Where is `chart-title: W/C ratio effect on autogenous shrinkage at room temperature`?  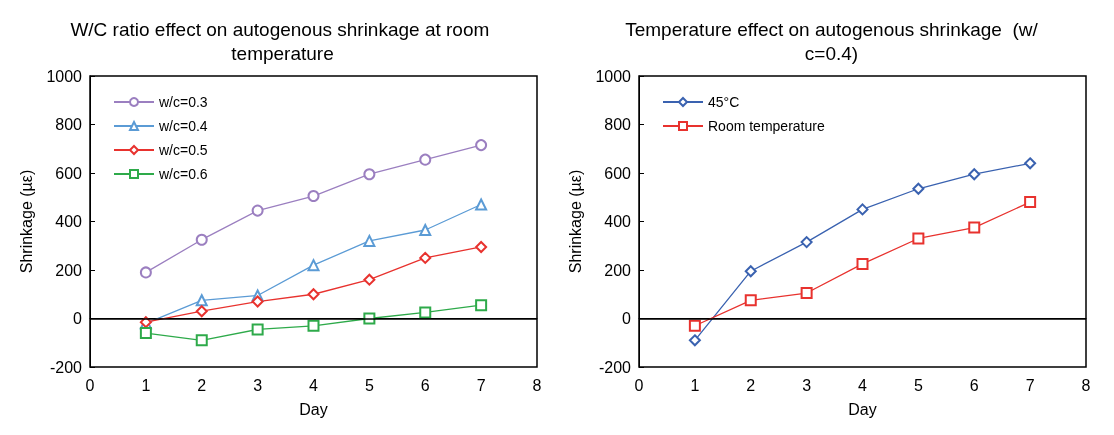 chart-title: W/C ratio effect on autogenous shrinkage at room temperature is located at coordinates (282, 41).